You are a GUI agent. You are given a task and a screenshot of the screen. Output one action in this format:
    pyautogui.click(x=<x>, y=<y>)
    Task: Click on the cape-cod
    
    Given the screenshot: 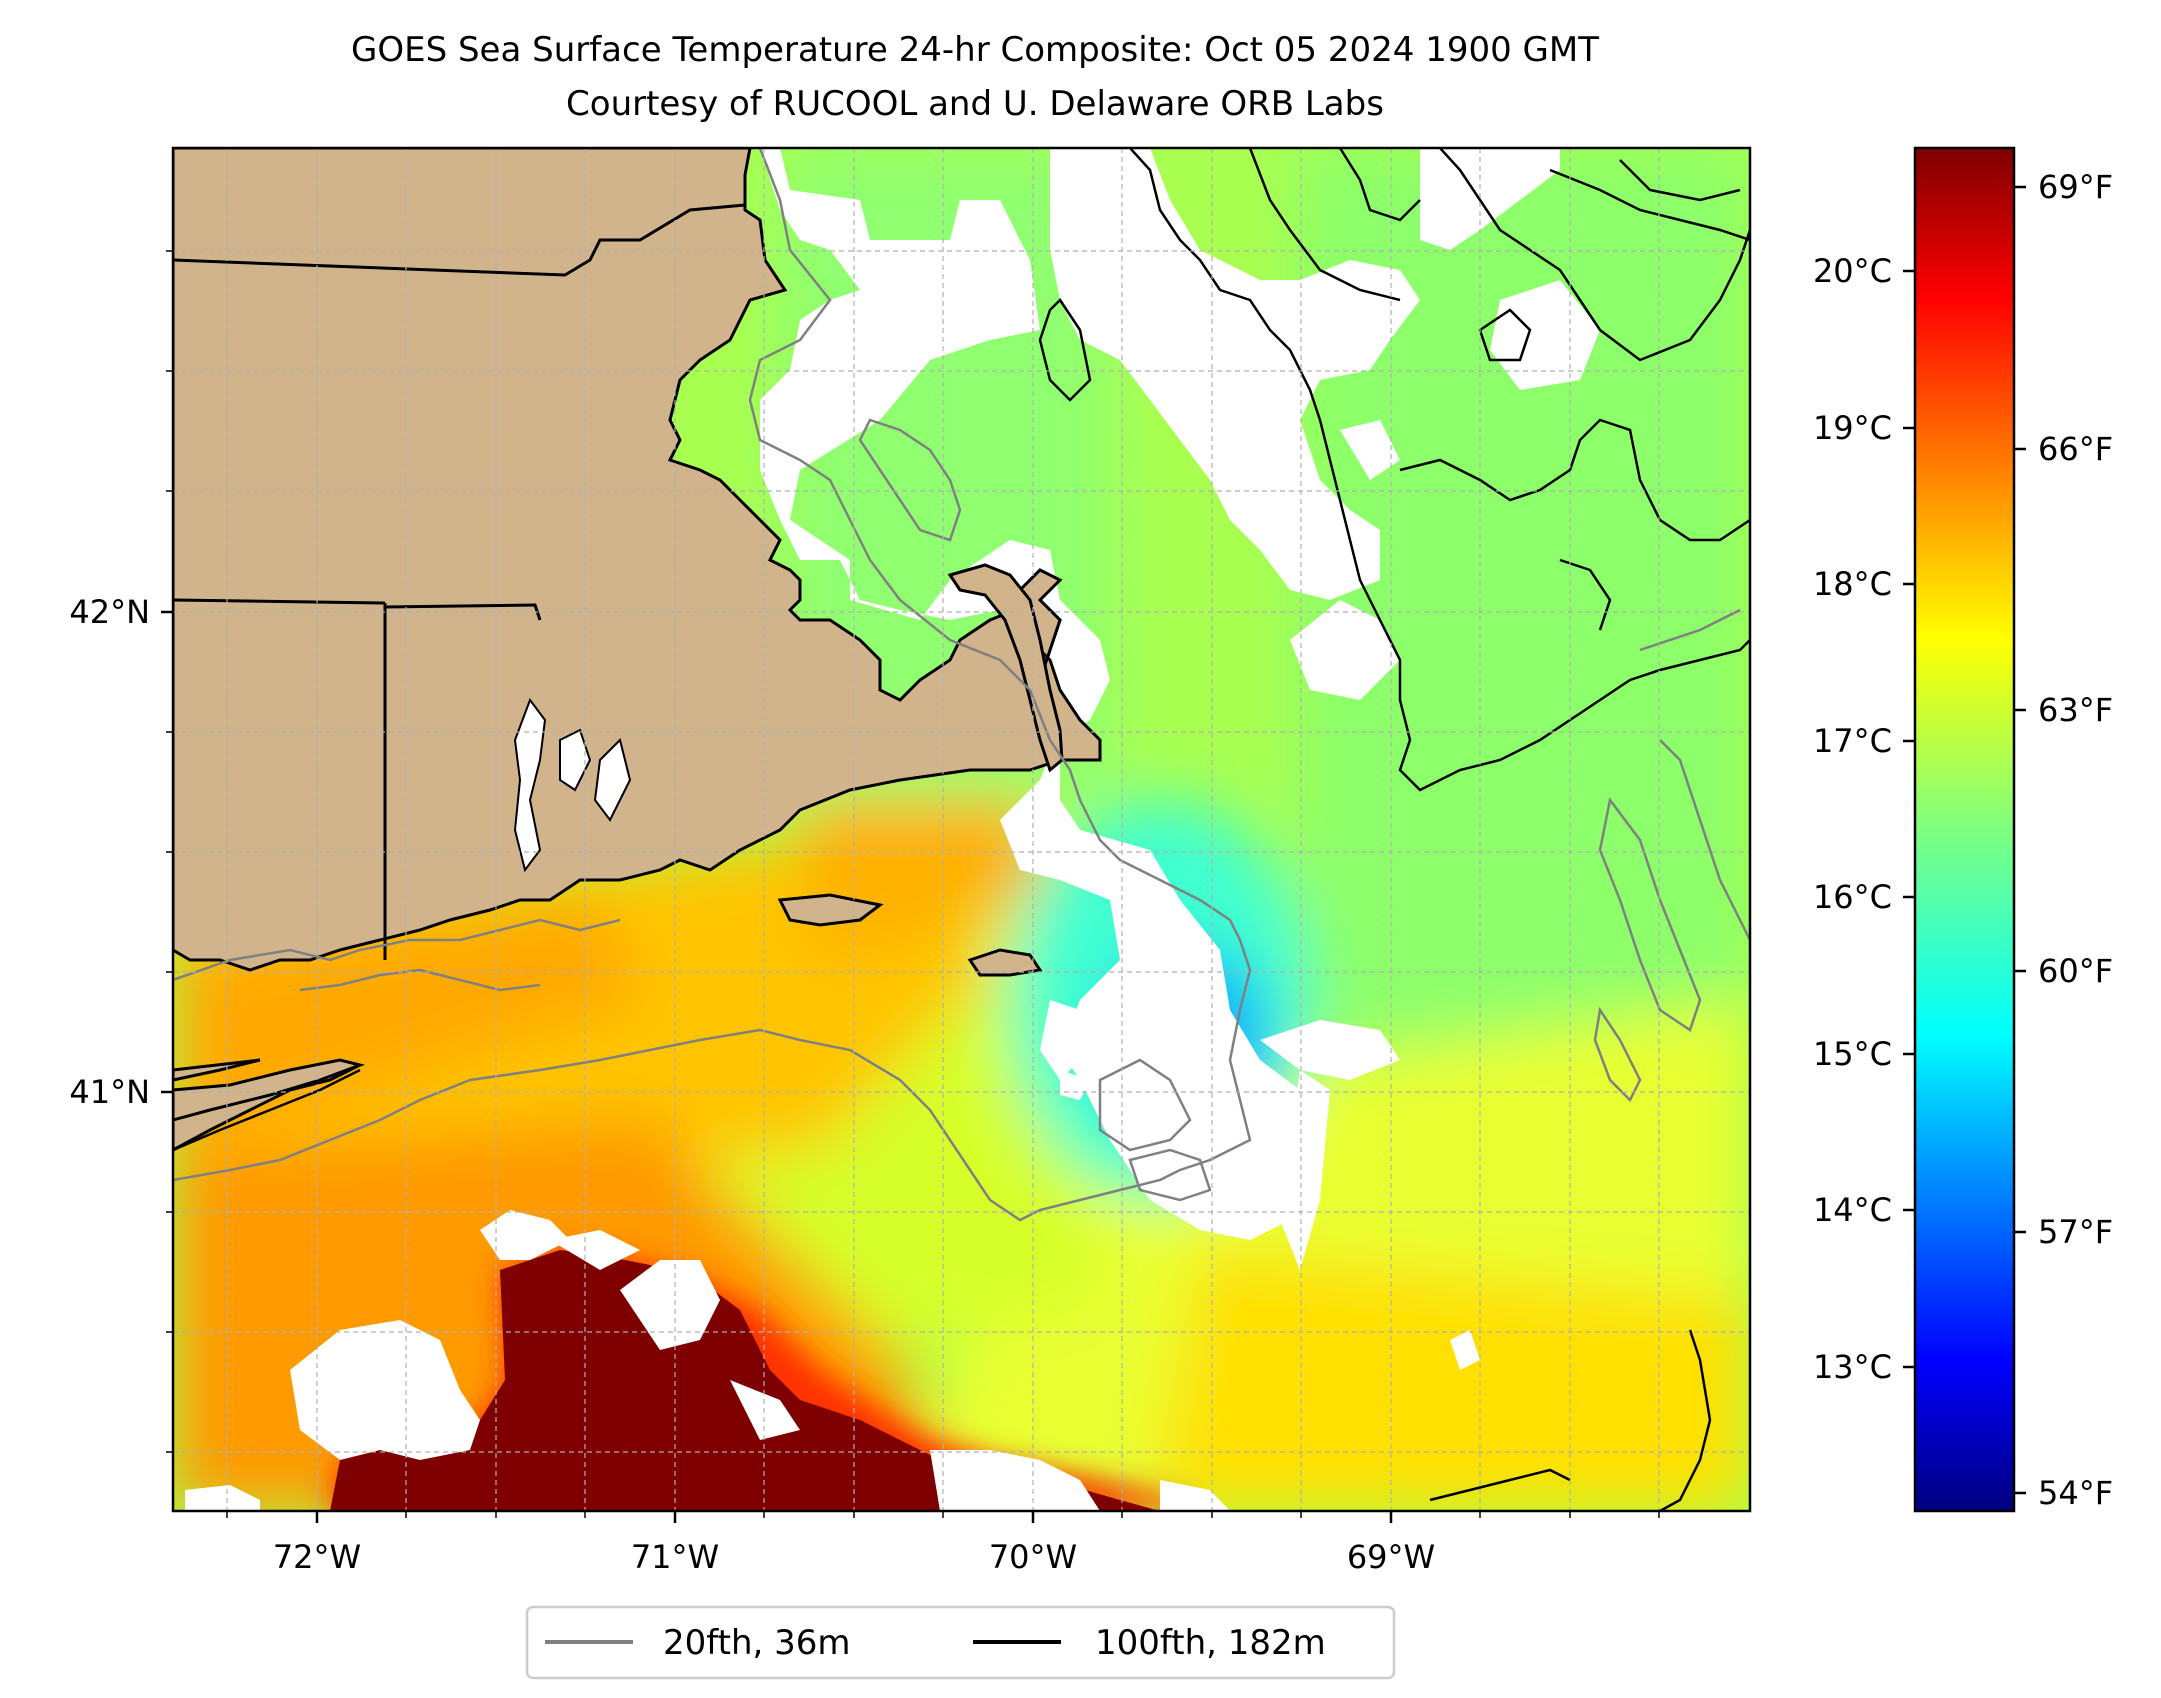 What is the action you would take?
    pyautogui.click(x=1005, y=668)
    